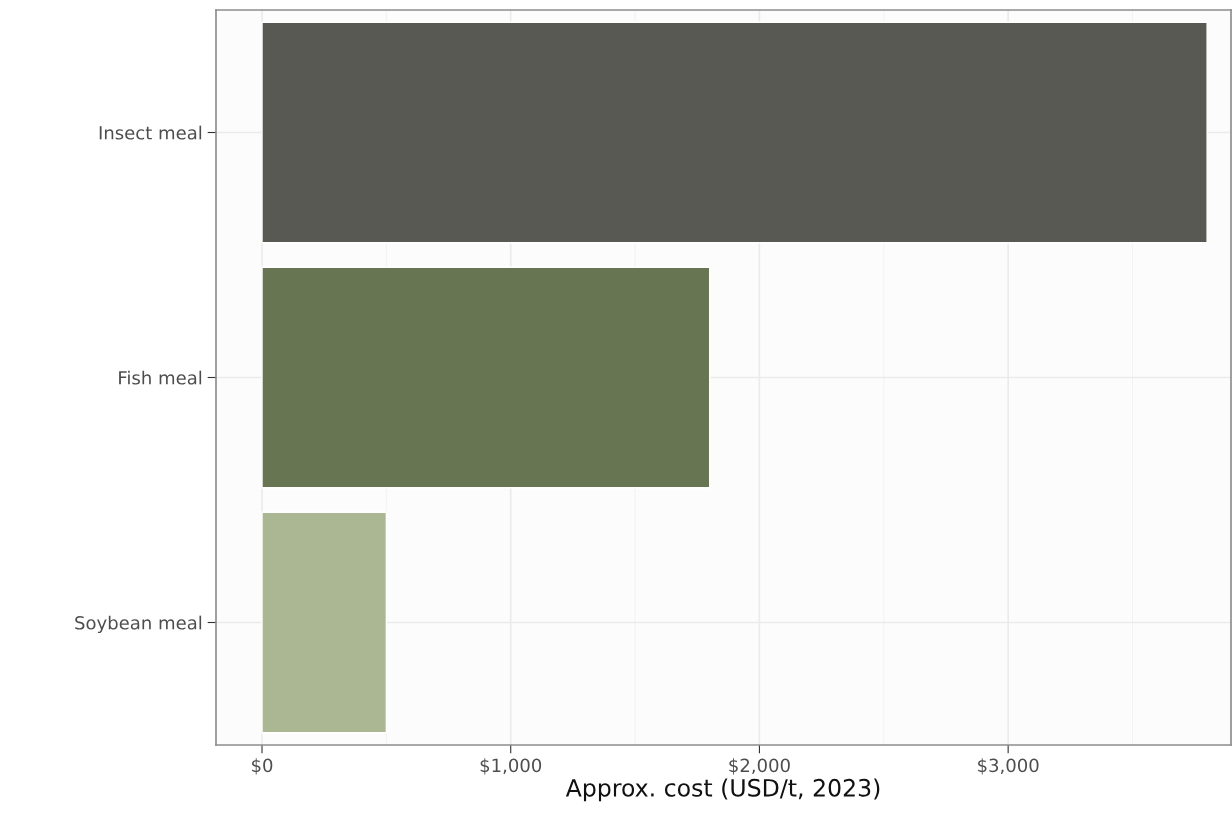 Image resolution: width=1232 pixels, height=823 pixels. I want to click on y-tick-label: Fish meal, so click(160, 377).